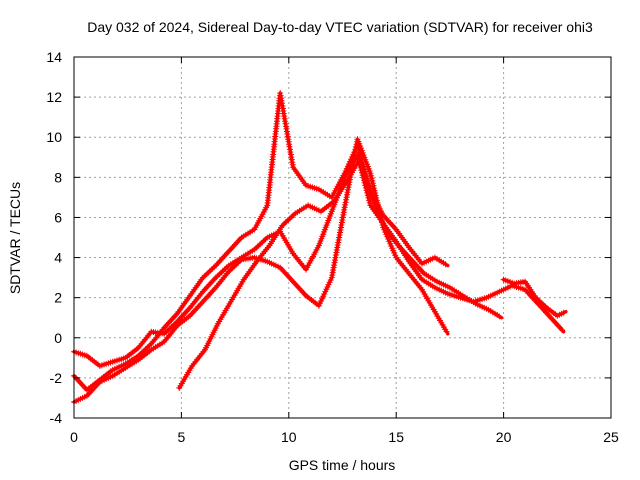 This screenshot has height=480, width=640. Describe the element at coordinates (611, 437) in the screenshot. I see `x-tick-label: 25` at that location.